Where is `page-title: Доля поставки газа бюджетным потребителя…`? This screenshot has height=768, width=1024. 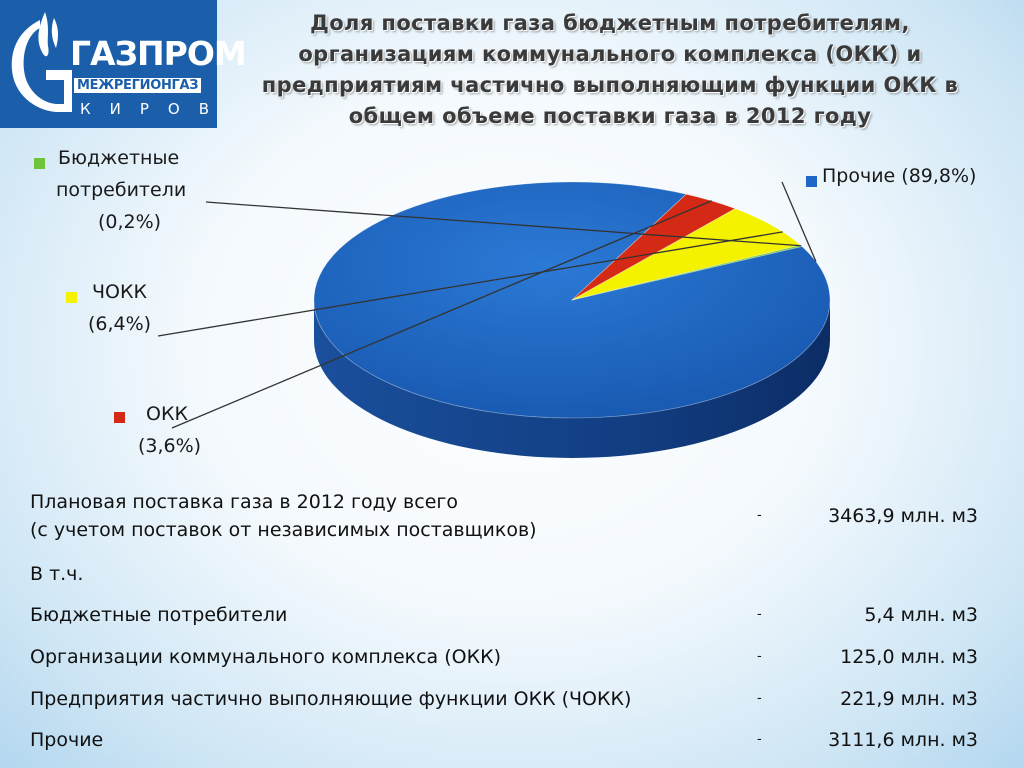
page-title: Доля поставки газа бюджетным потребителя… is located at coordinates (610, 70).